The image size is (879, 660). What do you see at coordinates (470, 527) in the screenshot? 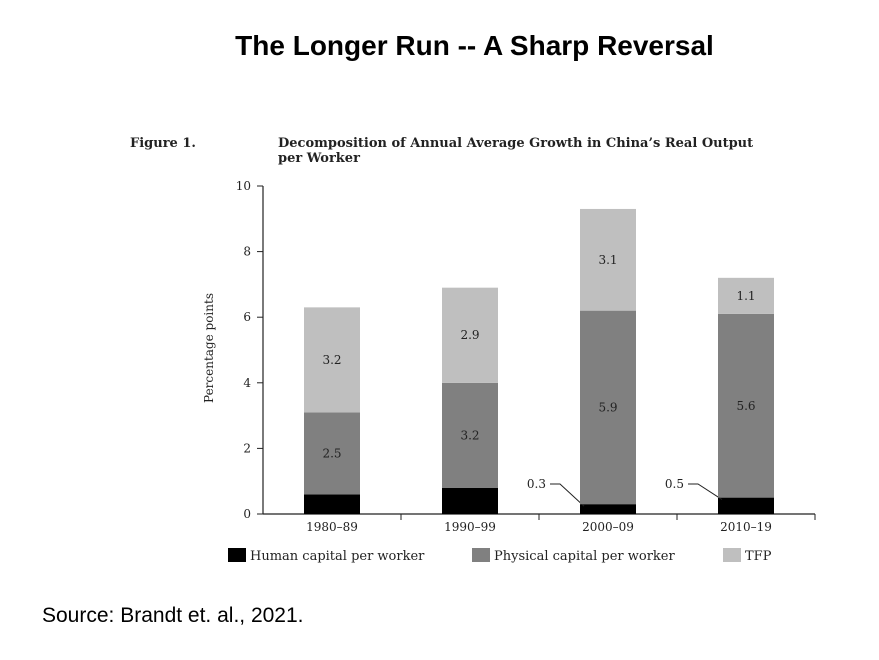
I see `x-tick-label: 1990–99` at bounding box center [470, 527].